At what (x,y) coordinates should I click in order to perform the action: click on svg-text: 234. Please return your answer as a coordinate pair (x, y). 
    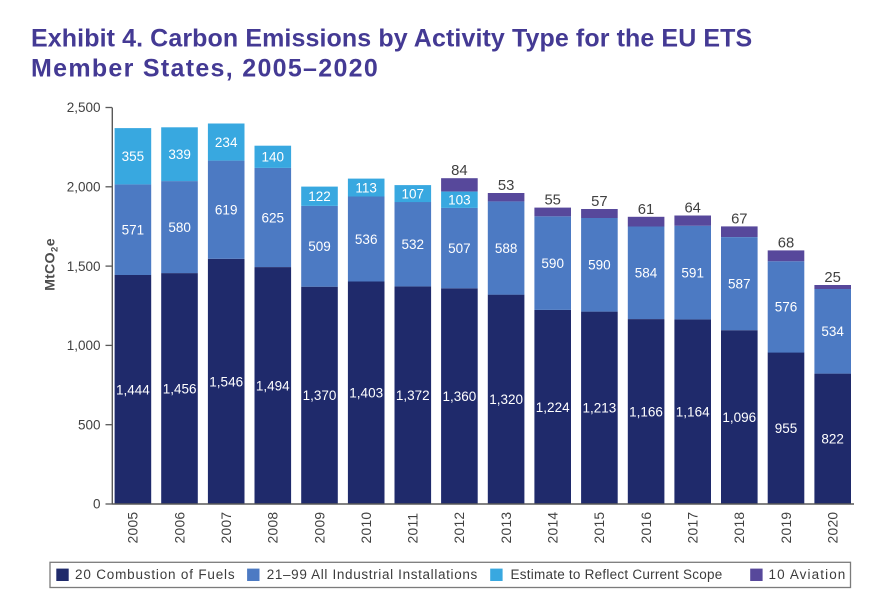
    Looking at the image, I should click on (226, 142).